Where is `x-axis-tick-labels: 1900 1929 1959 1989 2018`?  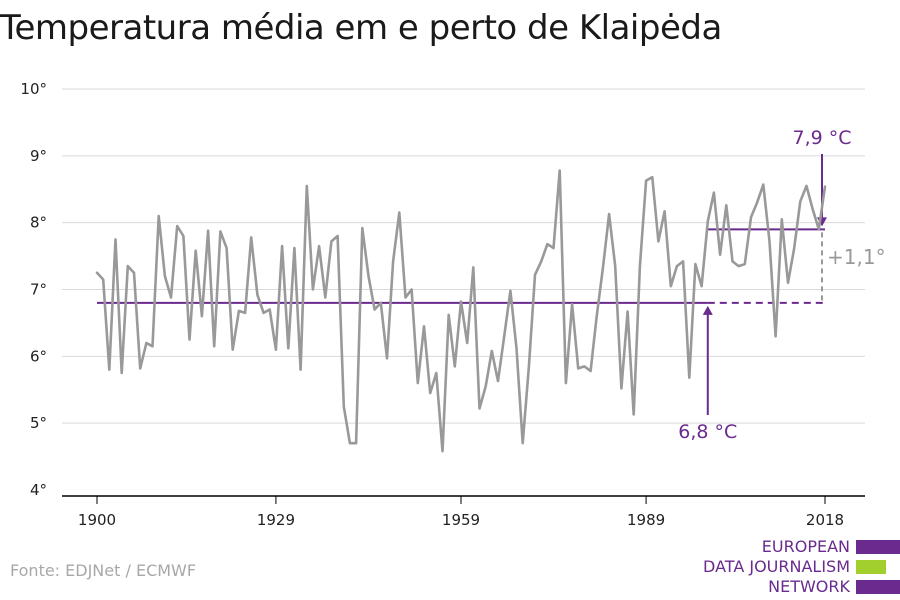
x-axis-tick-labels: 1900 1929 1959 1989 2018 is located at coordinates (461, 520).